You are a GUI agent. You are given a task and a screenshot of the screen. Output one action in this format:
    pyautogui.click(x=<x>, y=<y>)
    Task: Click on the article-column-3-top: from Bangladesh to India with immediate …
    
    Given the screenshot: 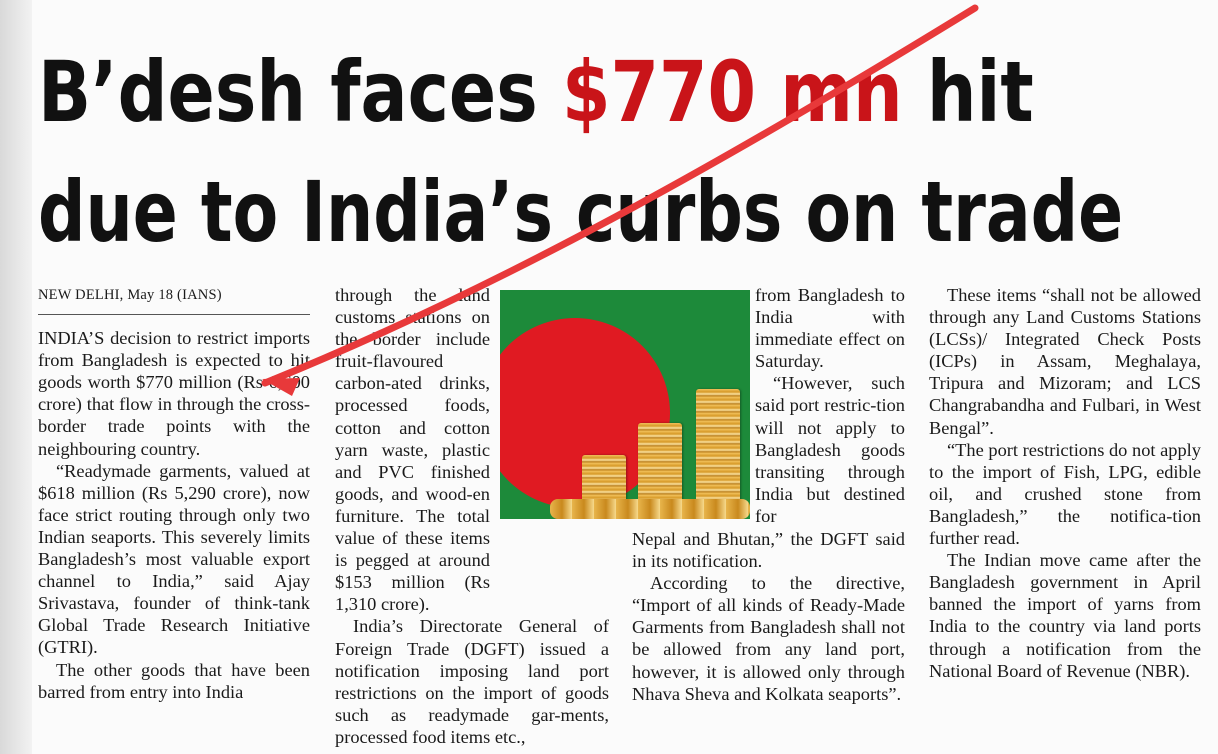 What is the action you would take?
    pyautogui.click(x=830, y=405)
    